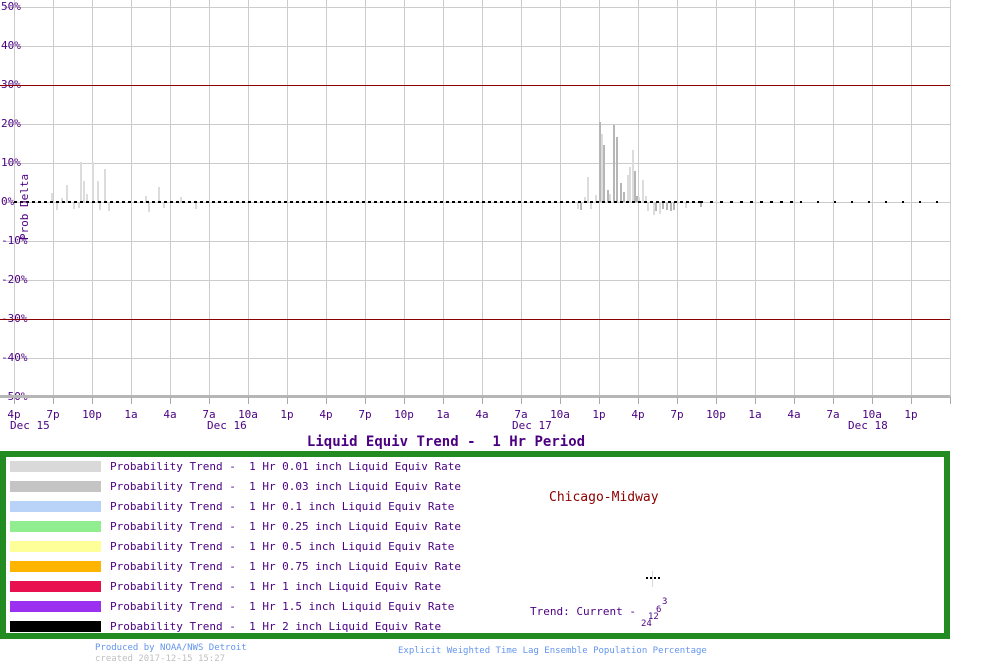  What do you see at coordinates (14, 357) in the screenshot?
I see `y-tick-label: -40%` at bounding box center [14, 357].